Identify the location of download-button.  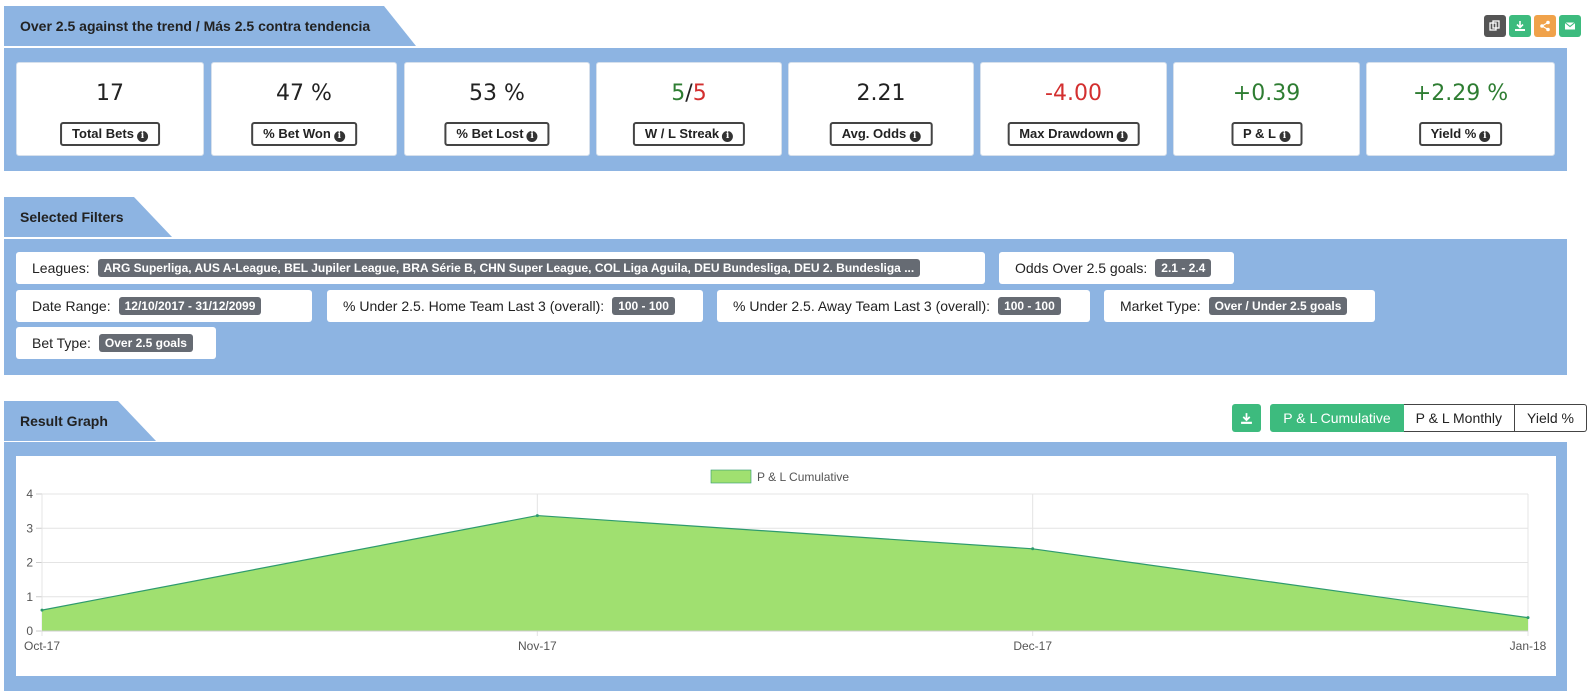
(1520, 26).